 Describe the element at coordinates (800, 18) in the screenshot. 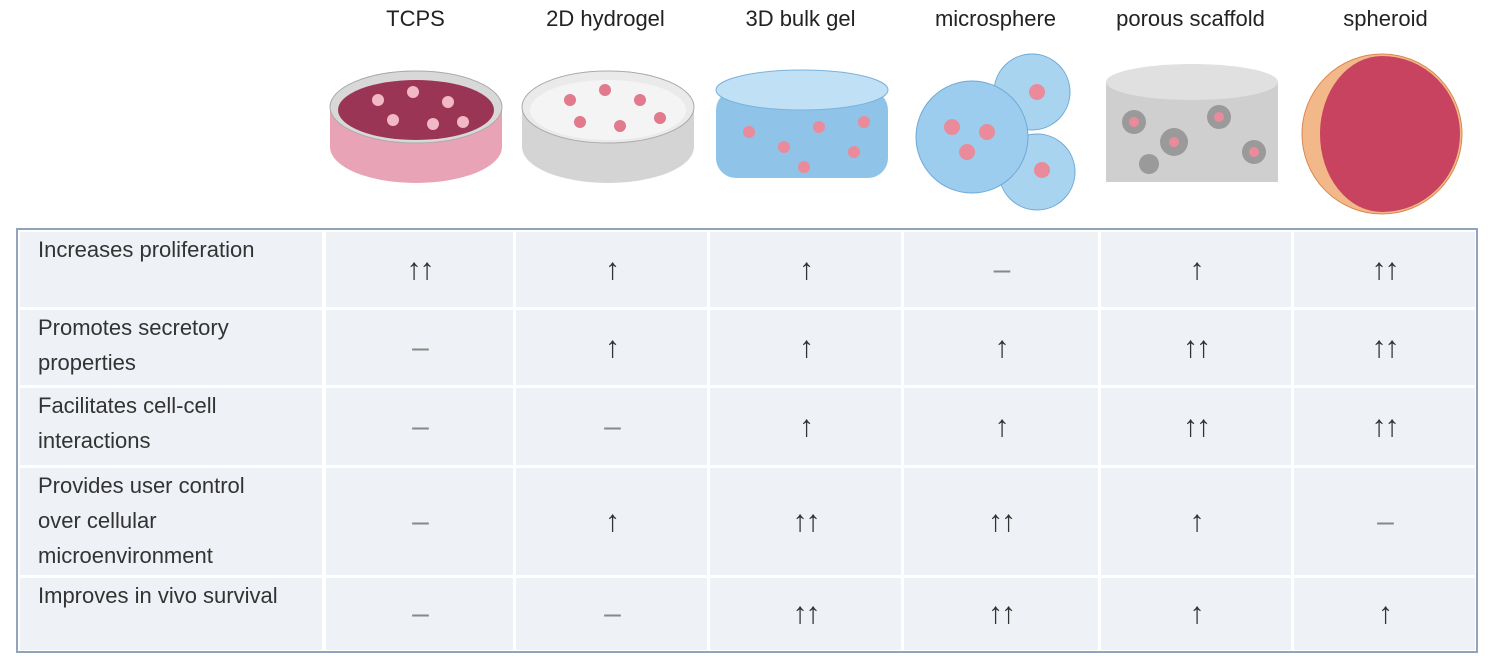

I see `column-header: 3D bulk gel` at that location.